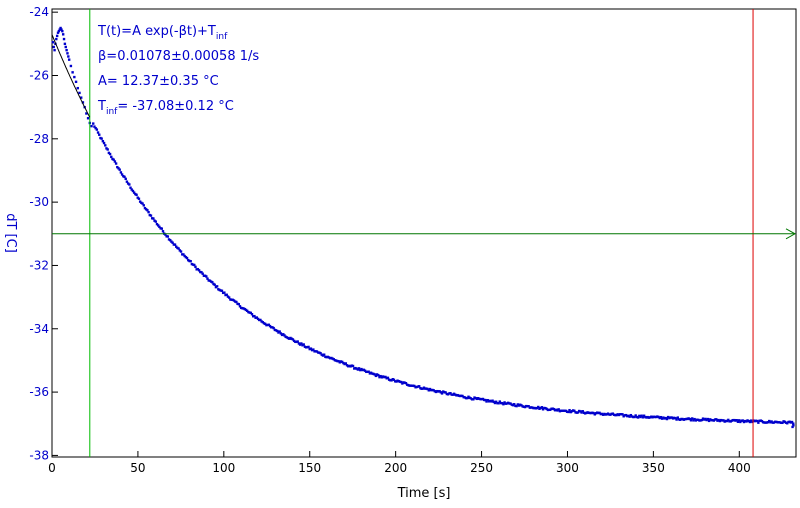 This screenshot has height=508, width=800. Describe the element at coordinates (39, 75) in the screenshot. I see `y-tick-label: -26` at that location.